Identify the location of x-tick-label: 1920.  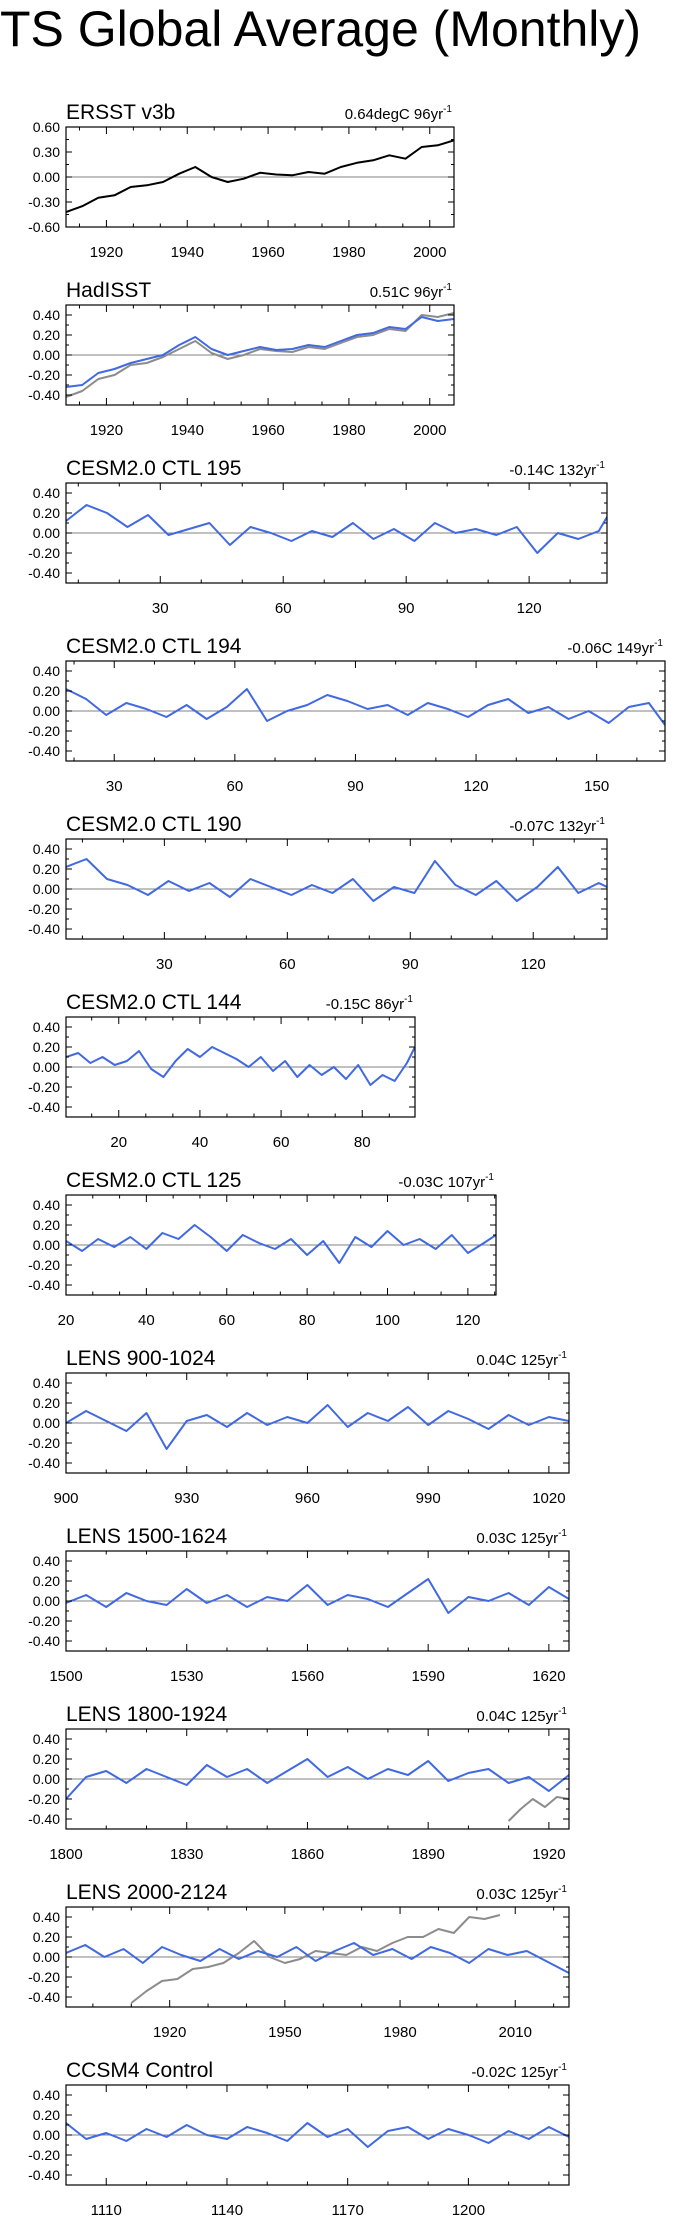
(169, 2032).